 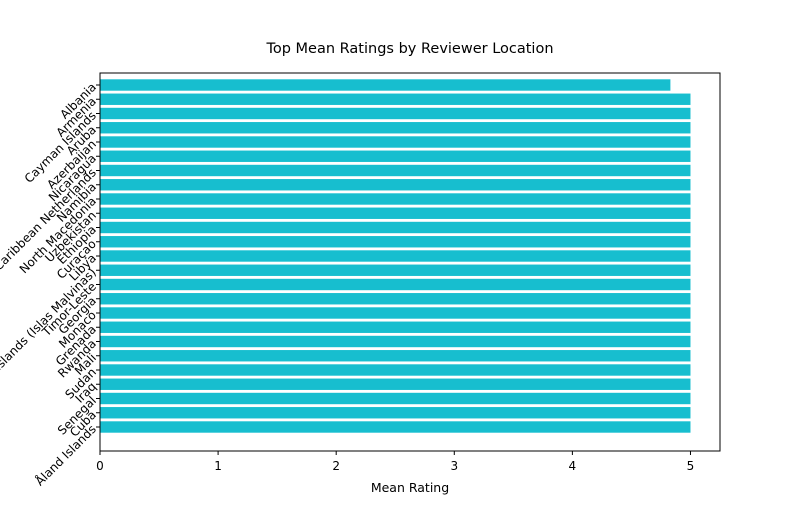 I want to click on x-tick-label: 4, so click(x=573, y=466).